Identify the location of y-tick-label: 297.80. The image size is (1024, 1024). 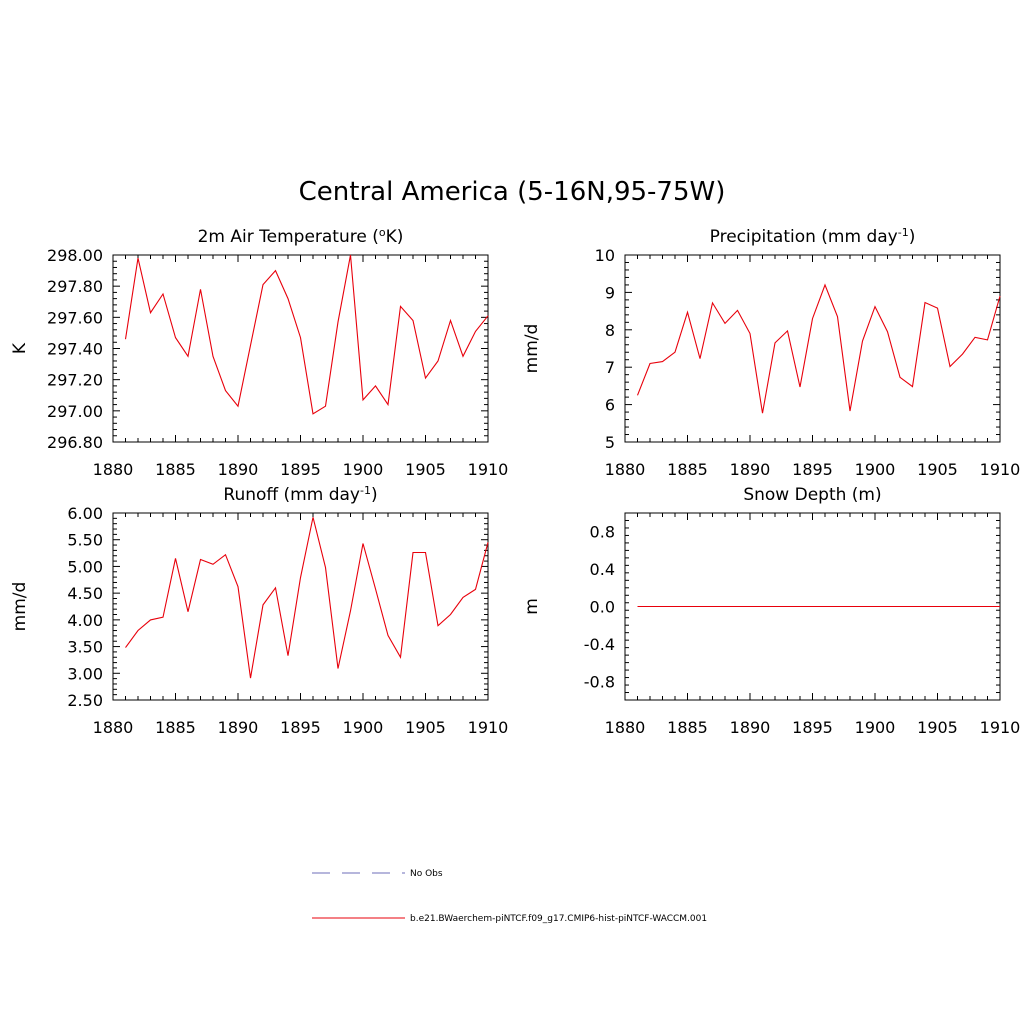
(75, 286).